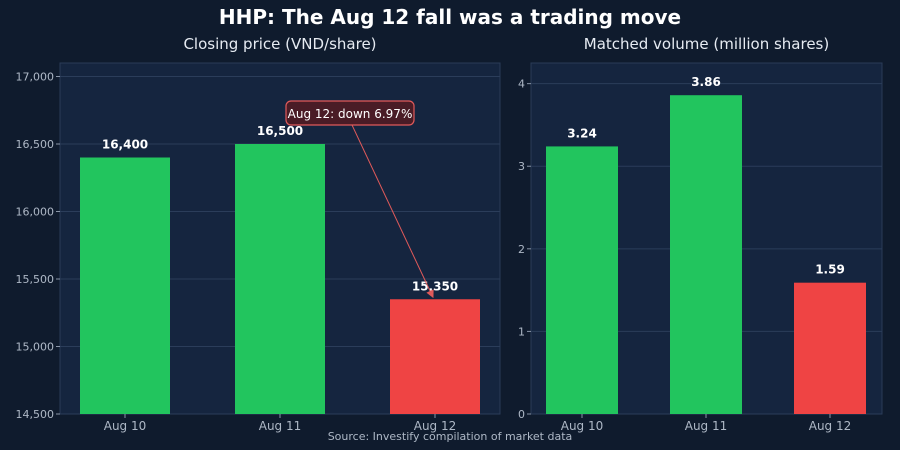 This screenshot has width=900, height=450. I want to click on y-tick-label: 2, so click(521, 249).